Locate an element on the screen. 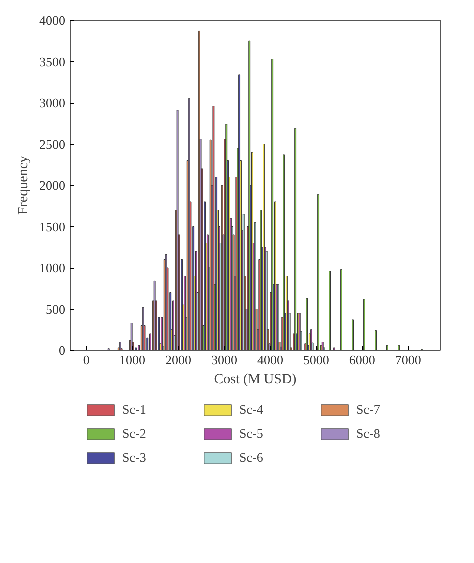  x-tick-label: 6000 is located at coordinates (362, 360).